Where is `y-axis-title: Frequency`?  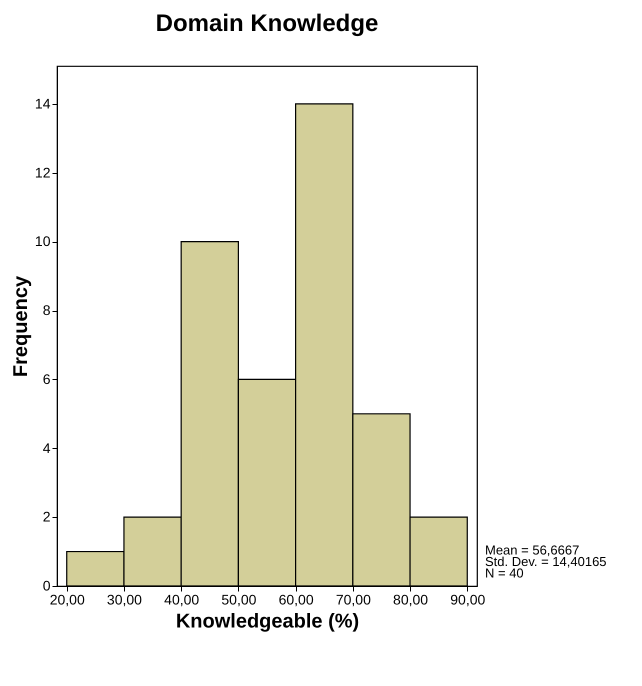
y-axis-title: Frequency is located at coordinates (21, 326).